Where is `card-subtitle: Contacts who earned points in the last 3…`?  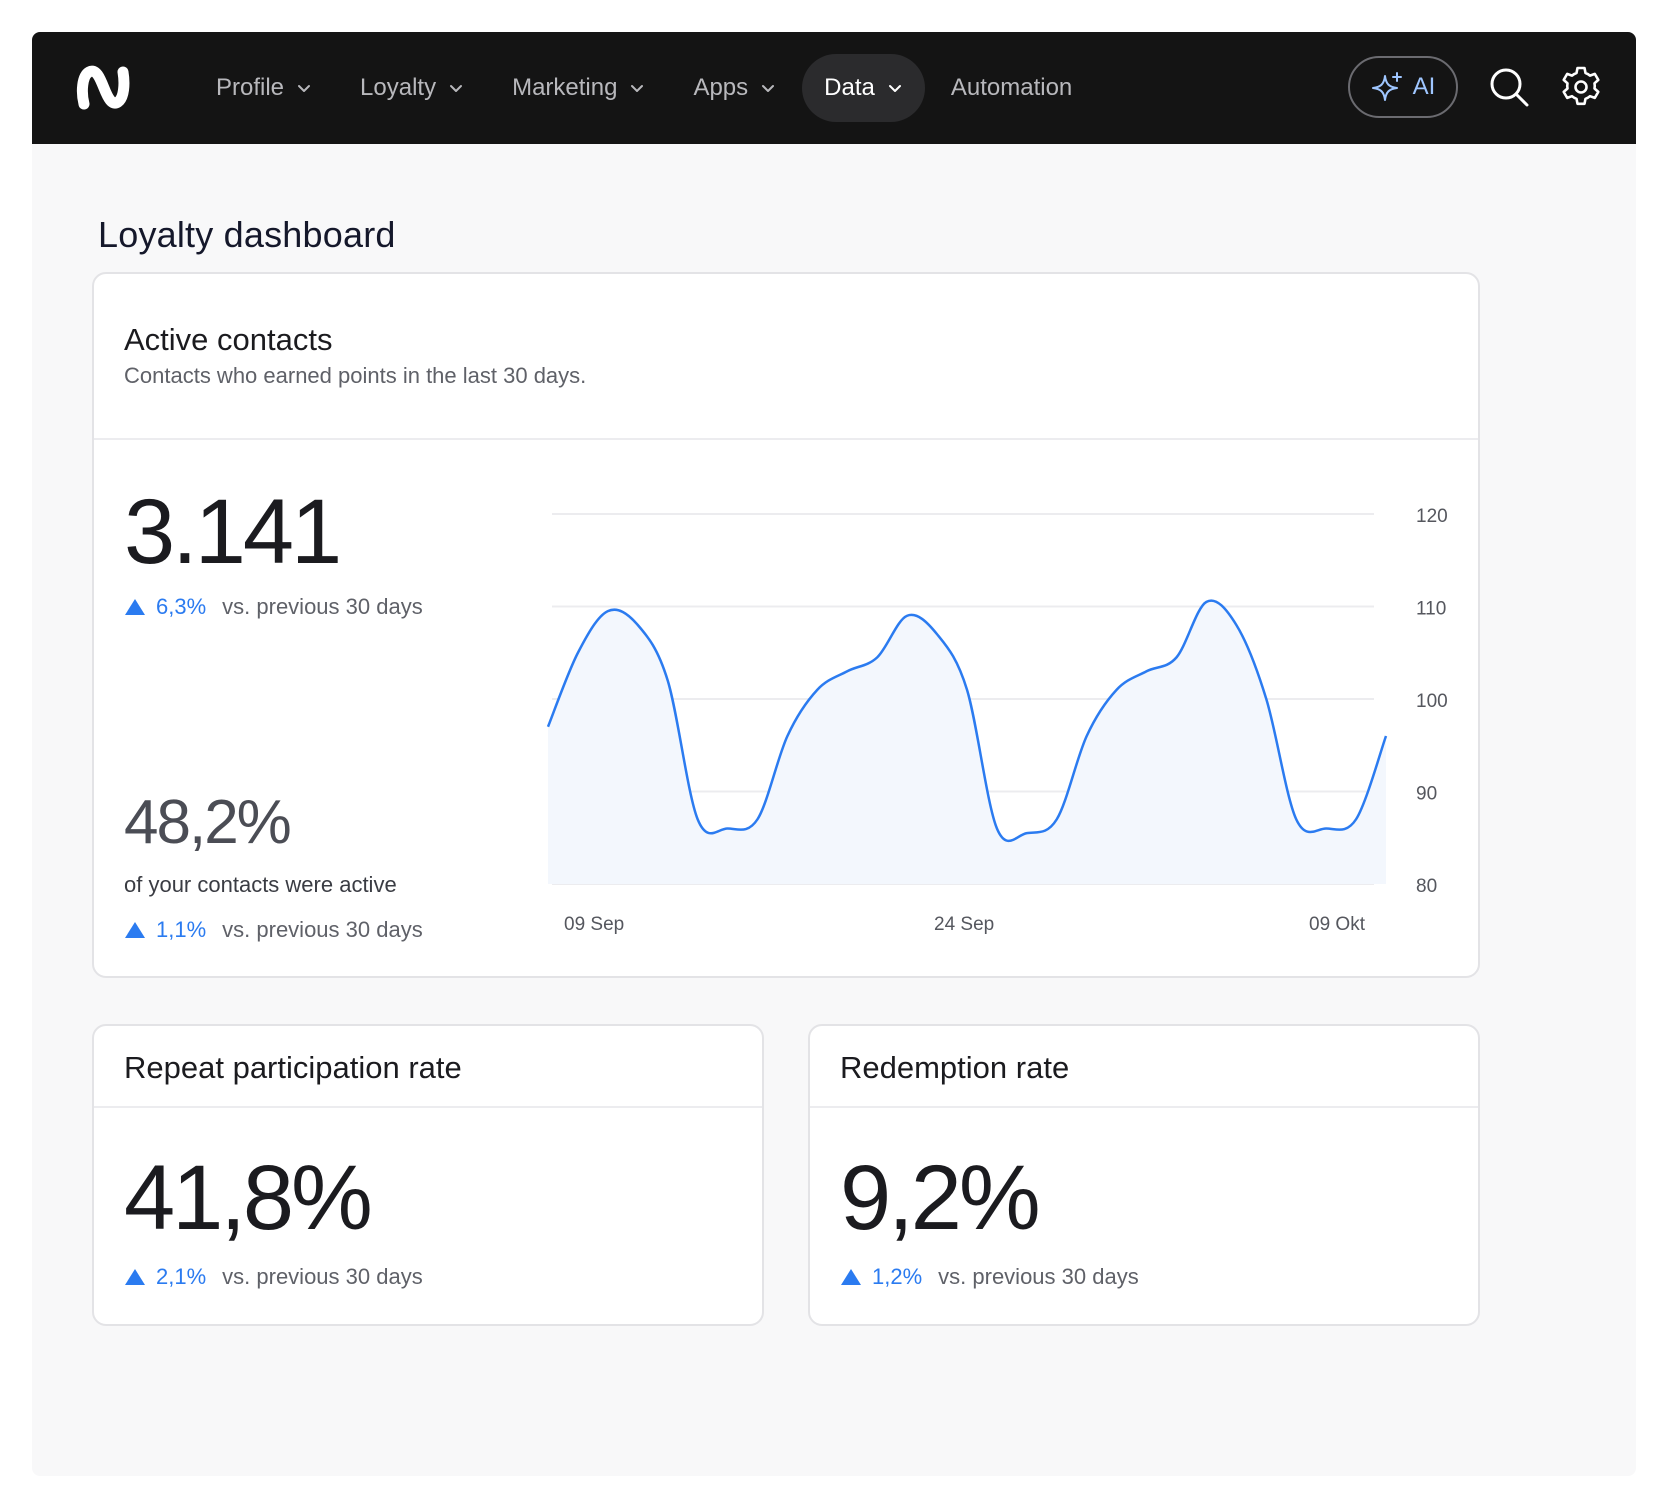
card-subtitle: Contacts who earned points in the last 3… is located at coordinates (355, 375).